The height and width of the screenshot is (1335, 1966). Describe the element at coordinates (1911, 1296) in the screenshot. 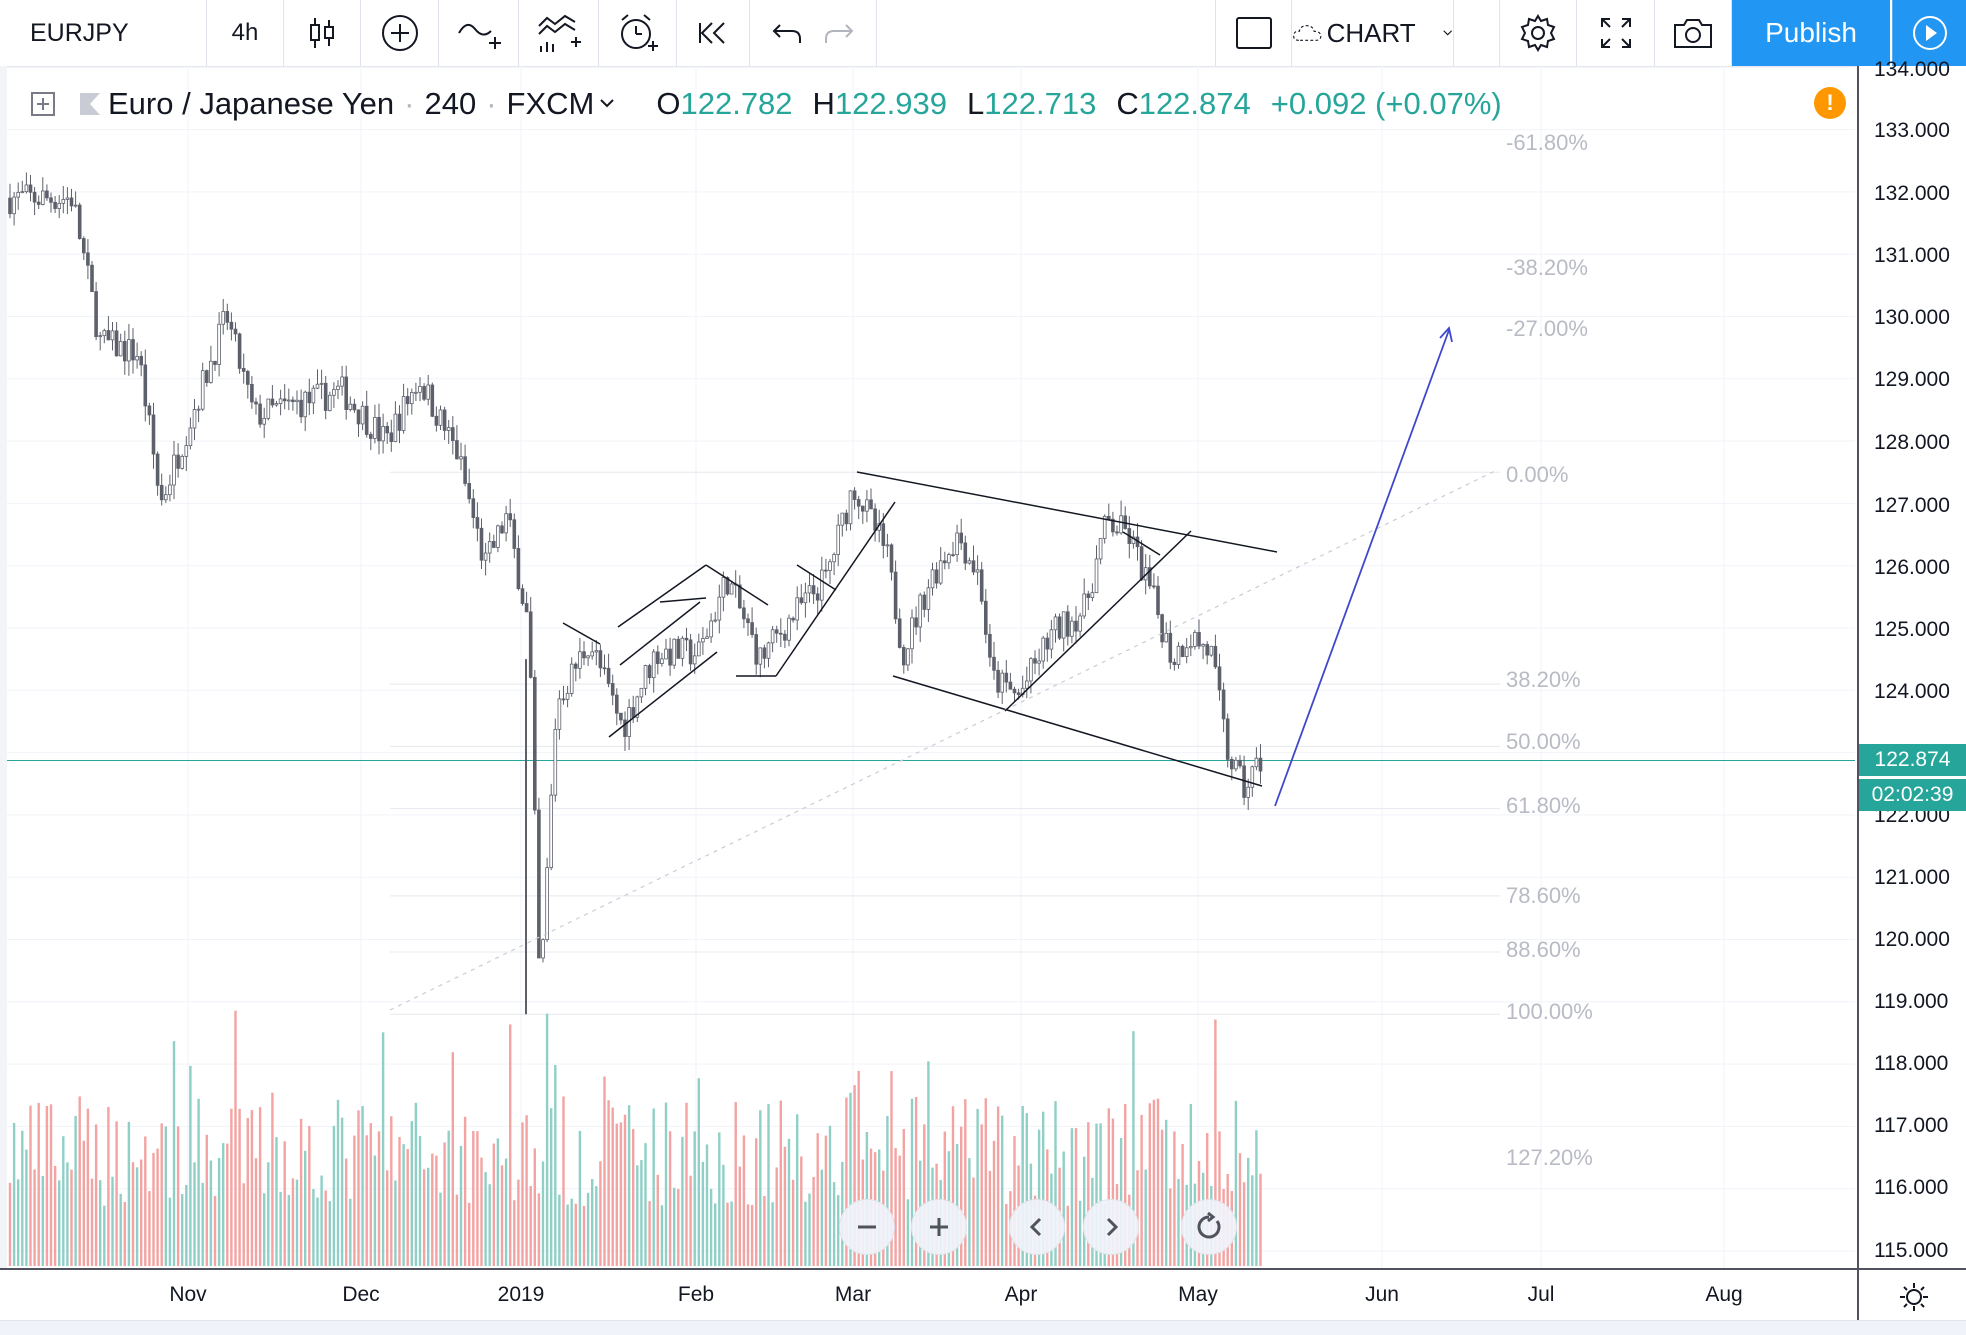

I see `axis-settings-button` at that location.